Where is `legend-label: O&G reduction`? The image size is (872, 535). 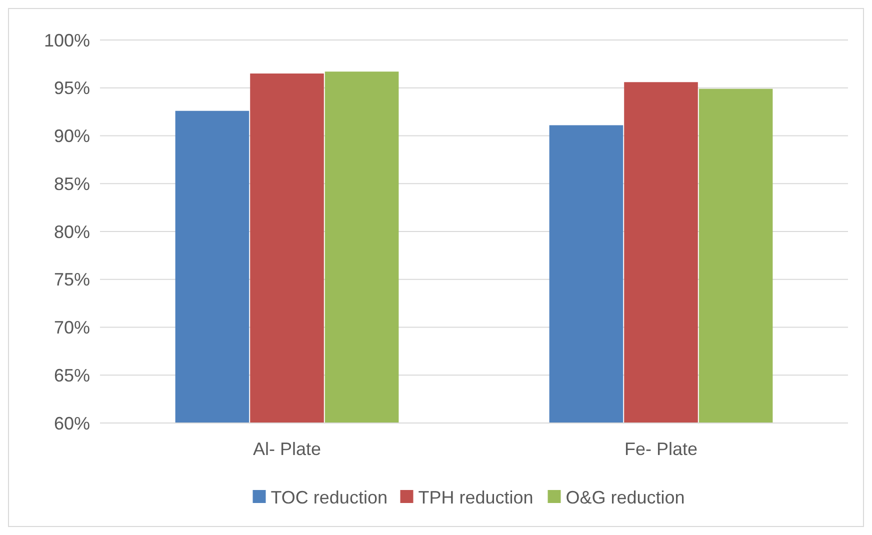
legend-label: O&G reduction is located at coordinates (625, 497).